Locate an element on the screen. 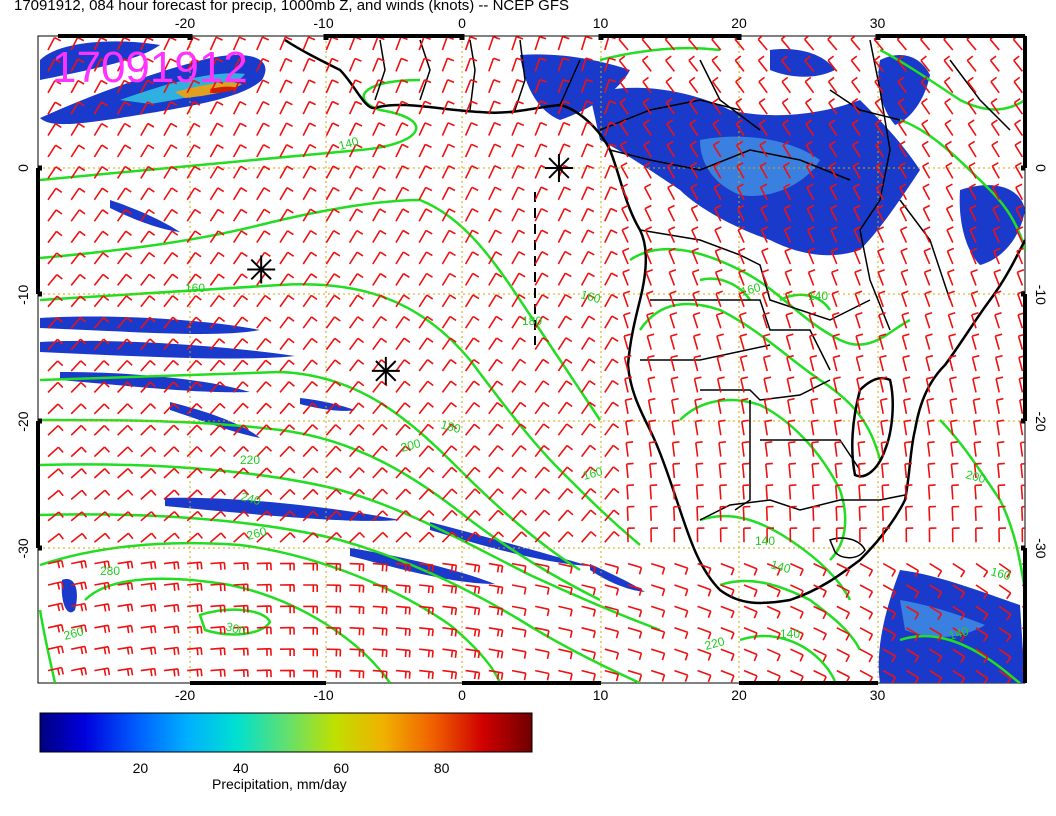 The image size is (1056, 816). lon-tick-label-top: 10 is located at coordinates (601, 23).